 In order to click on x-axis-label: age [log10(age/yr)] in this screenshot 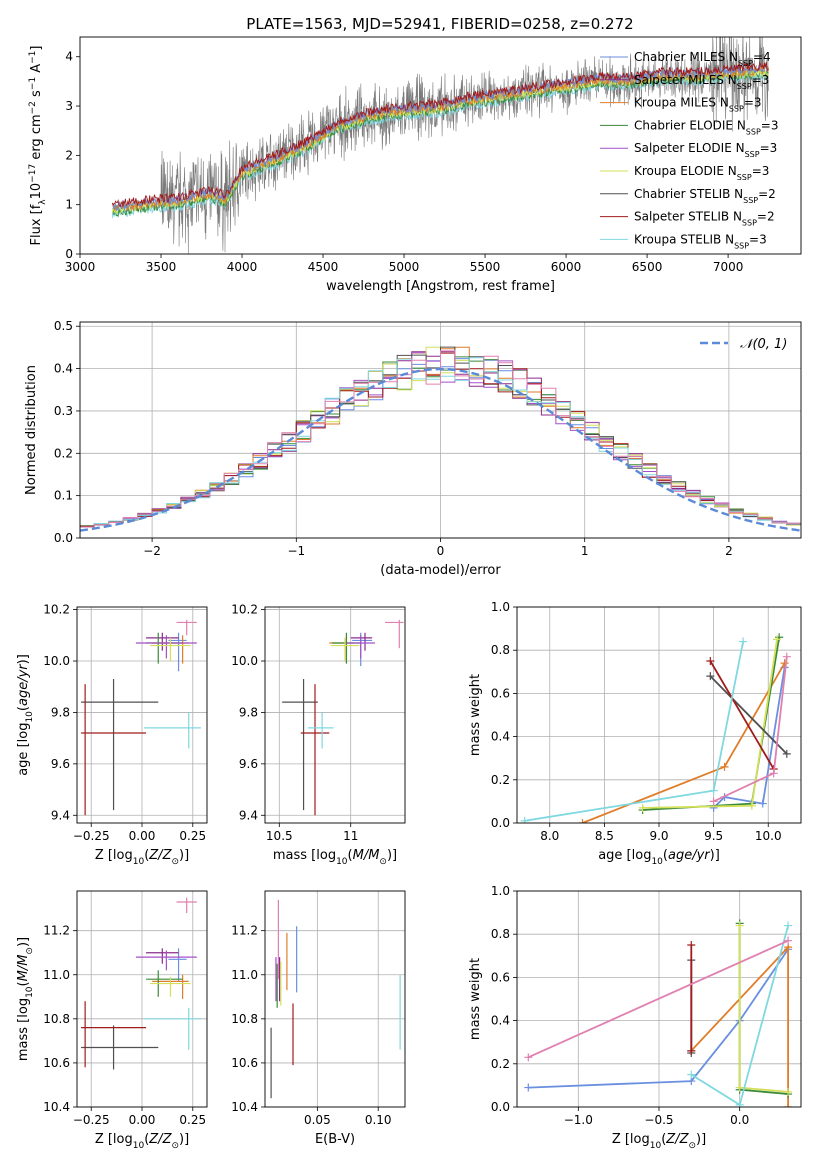, I will do `click(659, 857)`.